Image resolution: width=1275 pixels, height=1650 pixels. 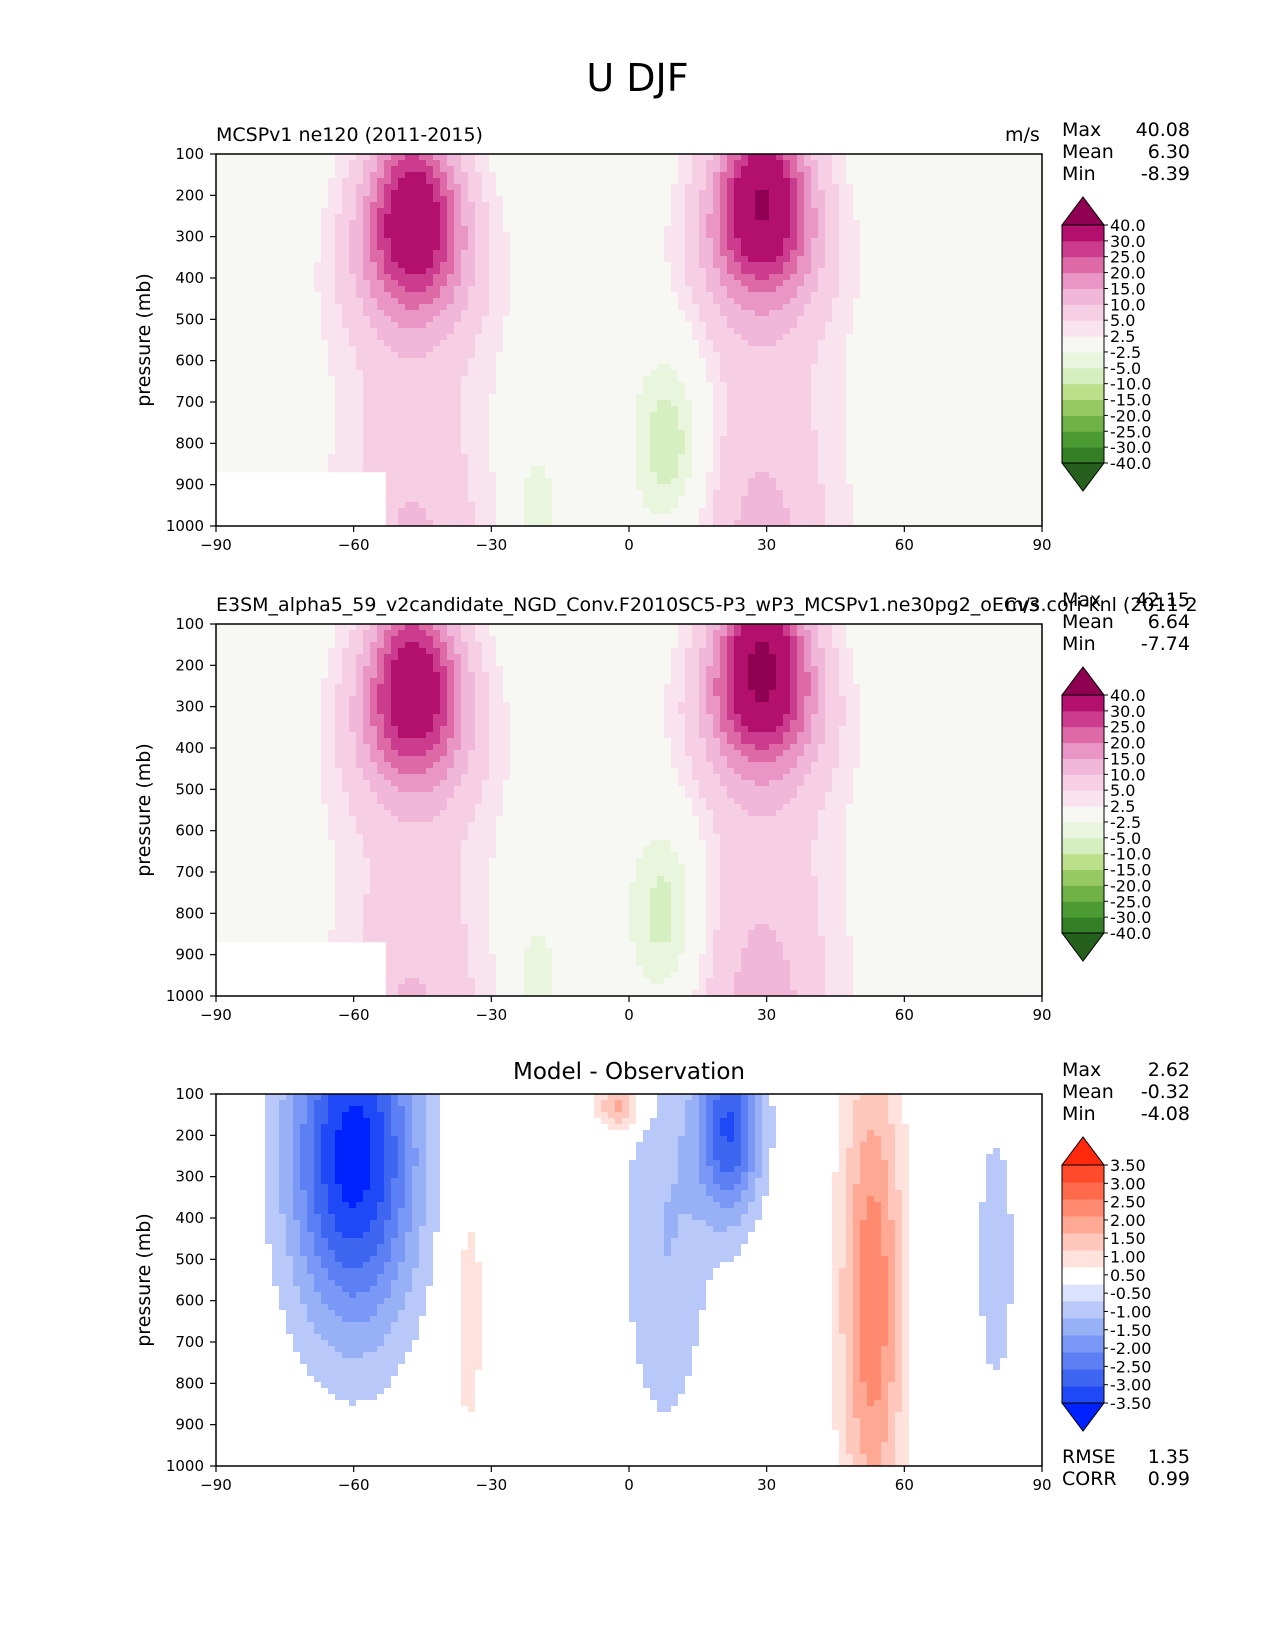 I want to click on colorbar-tick-label: 3.50, so click(x=1128, y=1165).